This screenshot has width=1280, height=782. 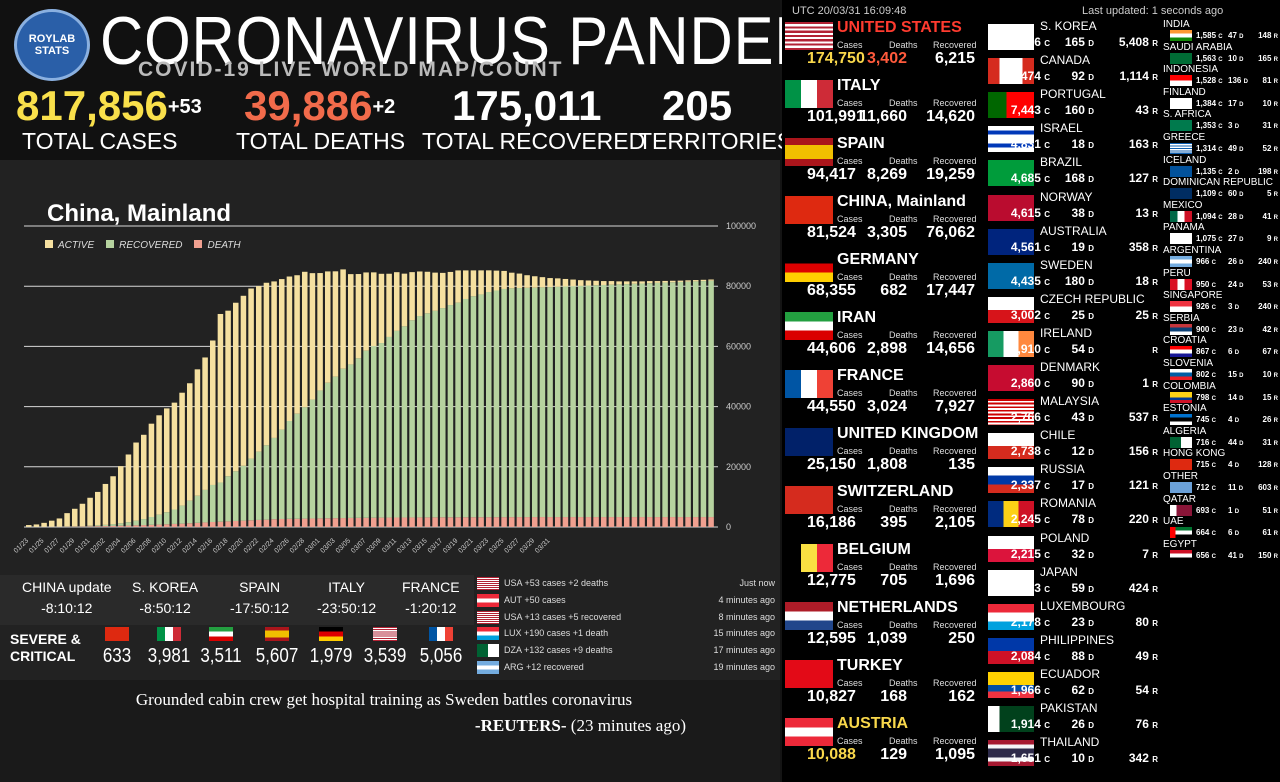 I want to click on country-row-skorea: S. KOREA 9,786 C 165 D 5,408 R, so click(x=1074, y=36).